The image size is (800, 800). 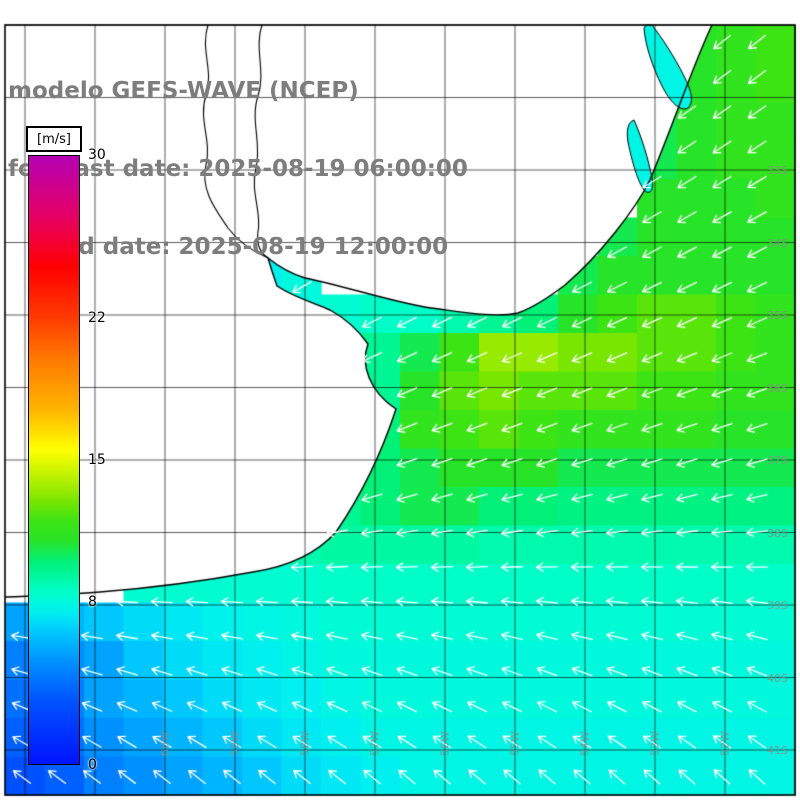 I want to click on colorbar-tick-0: 0, so click(x=92, y=765).